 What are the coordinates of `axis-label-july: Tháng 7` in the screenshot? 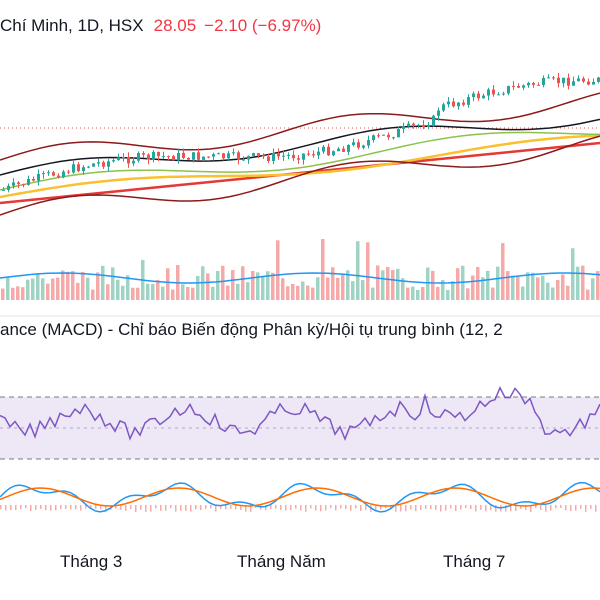 It's located at (474, 561).